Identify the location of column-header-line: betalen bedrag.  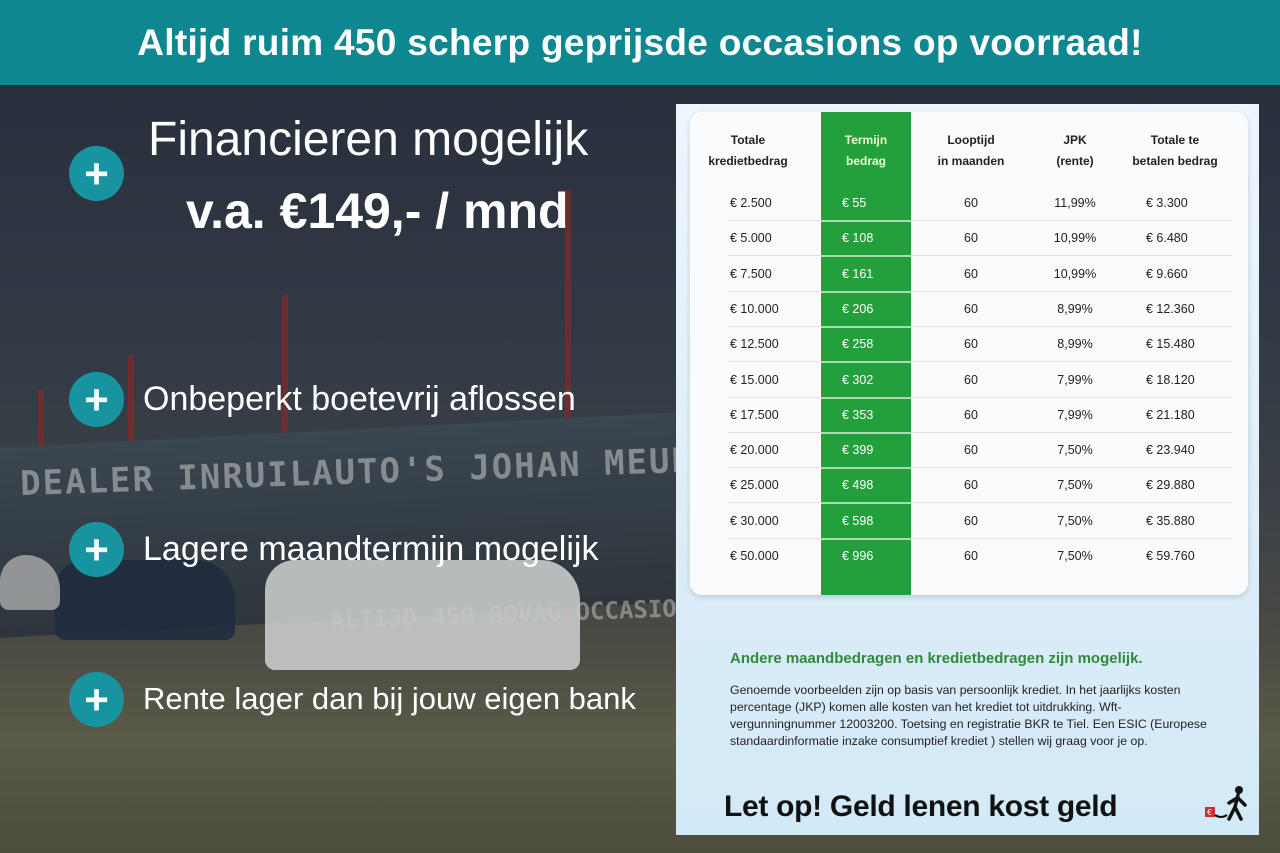
(1175, 161).